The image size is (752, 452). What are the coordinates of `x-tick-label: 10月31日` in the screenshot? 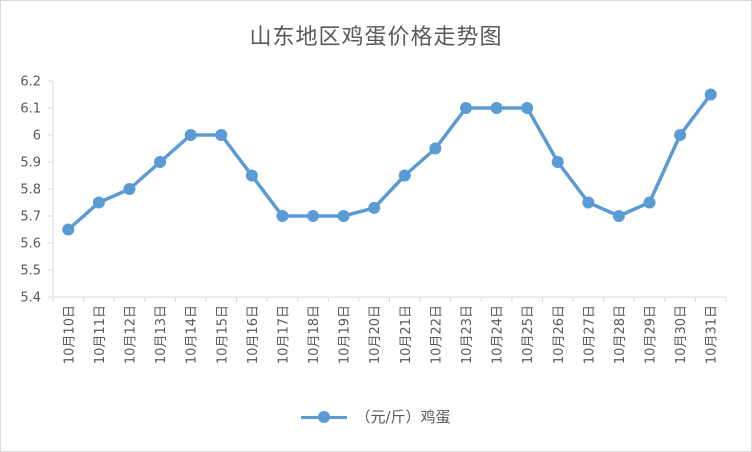 It's located at (712, 334).